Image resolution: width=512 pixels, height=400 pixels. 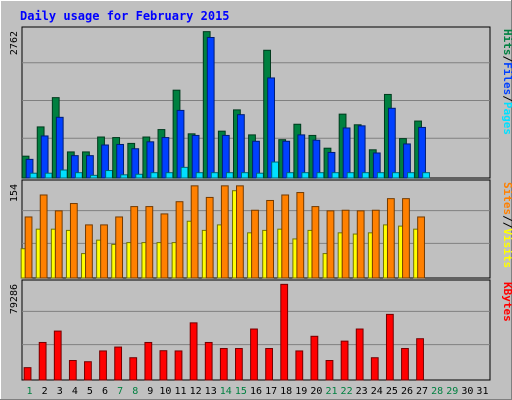 I want to click on x-tick-label-26: 26, so click(x=407, y=391).